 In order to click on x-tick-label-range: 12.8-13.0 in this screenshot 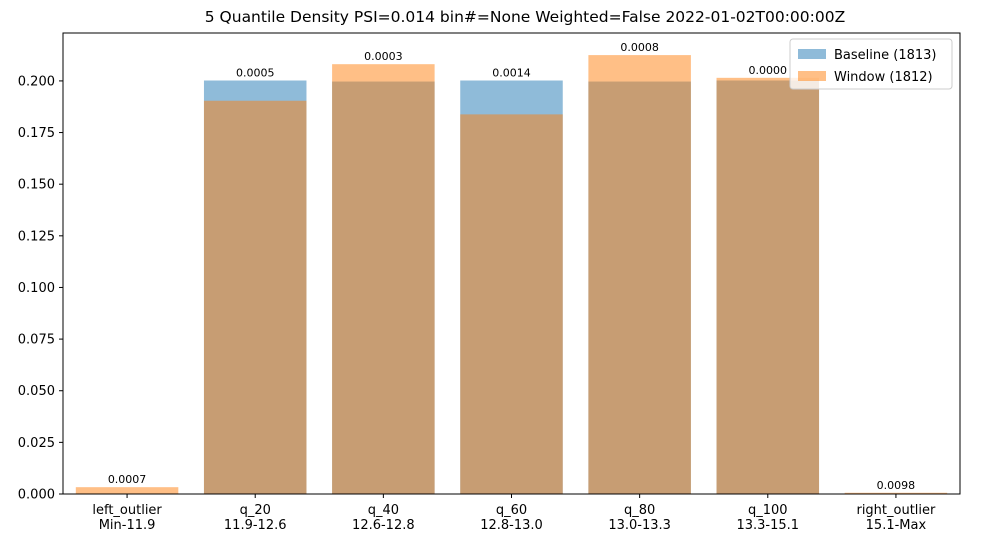, I will do `click(511, 525)`.